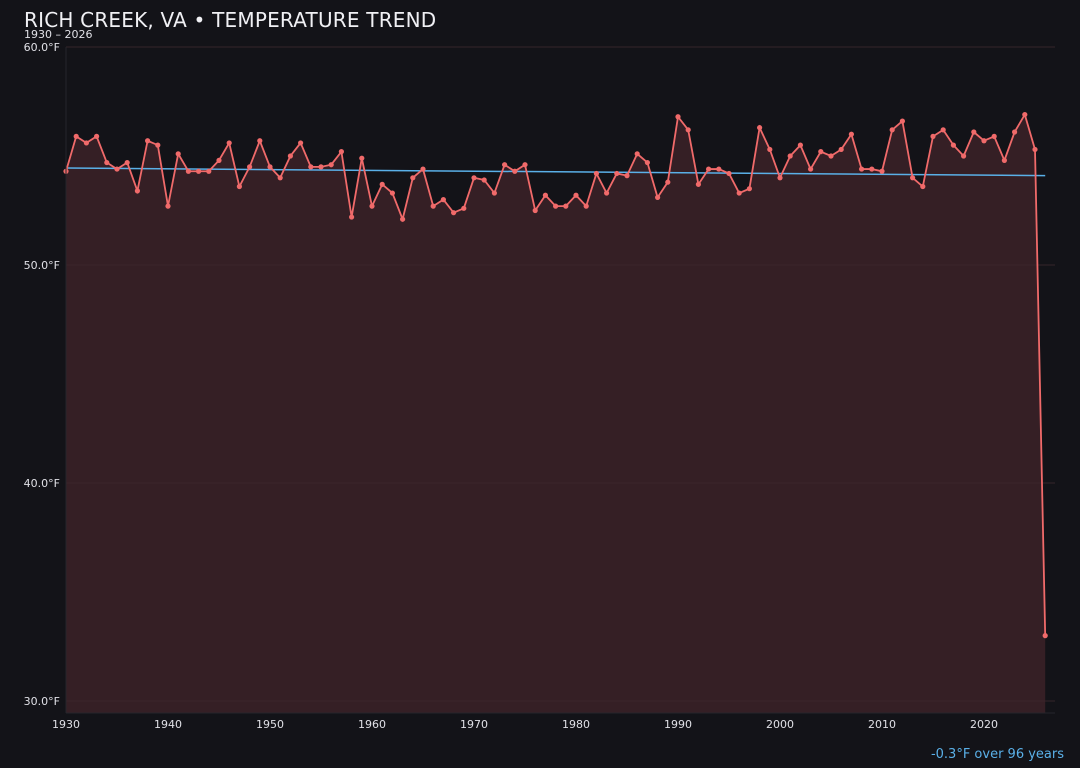 The height and width of the screenshot is (768, 1080). I want to click on trend-summary: -0.3°F over 96 years, so click(997, 754).